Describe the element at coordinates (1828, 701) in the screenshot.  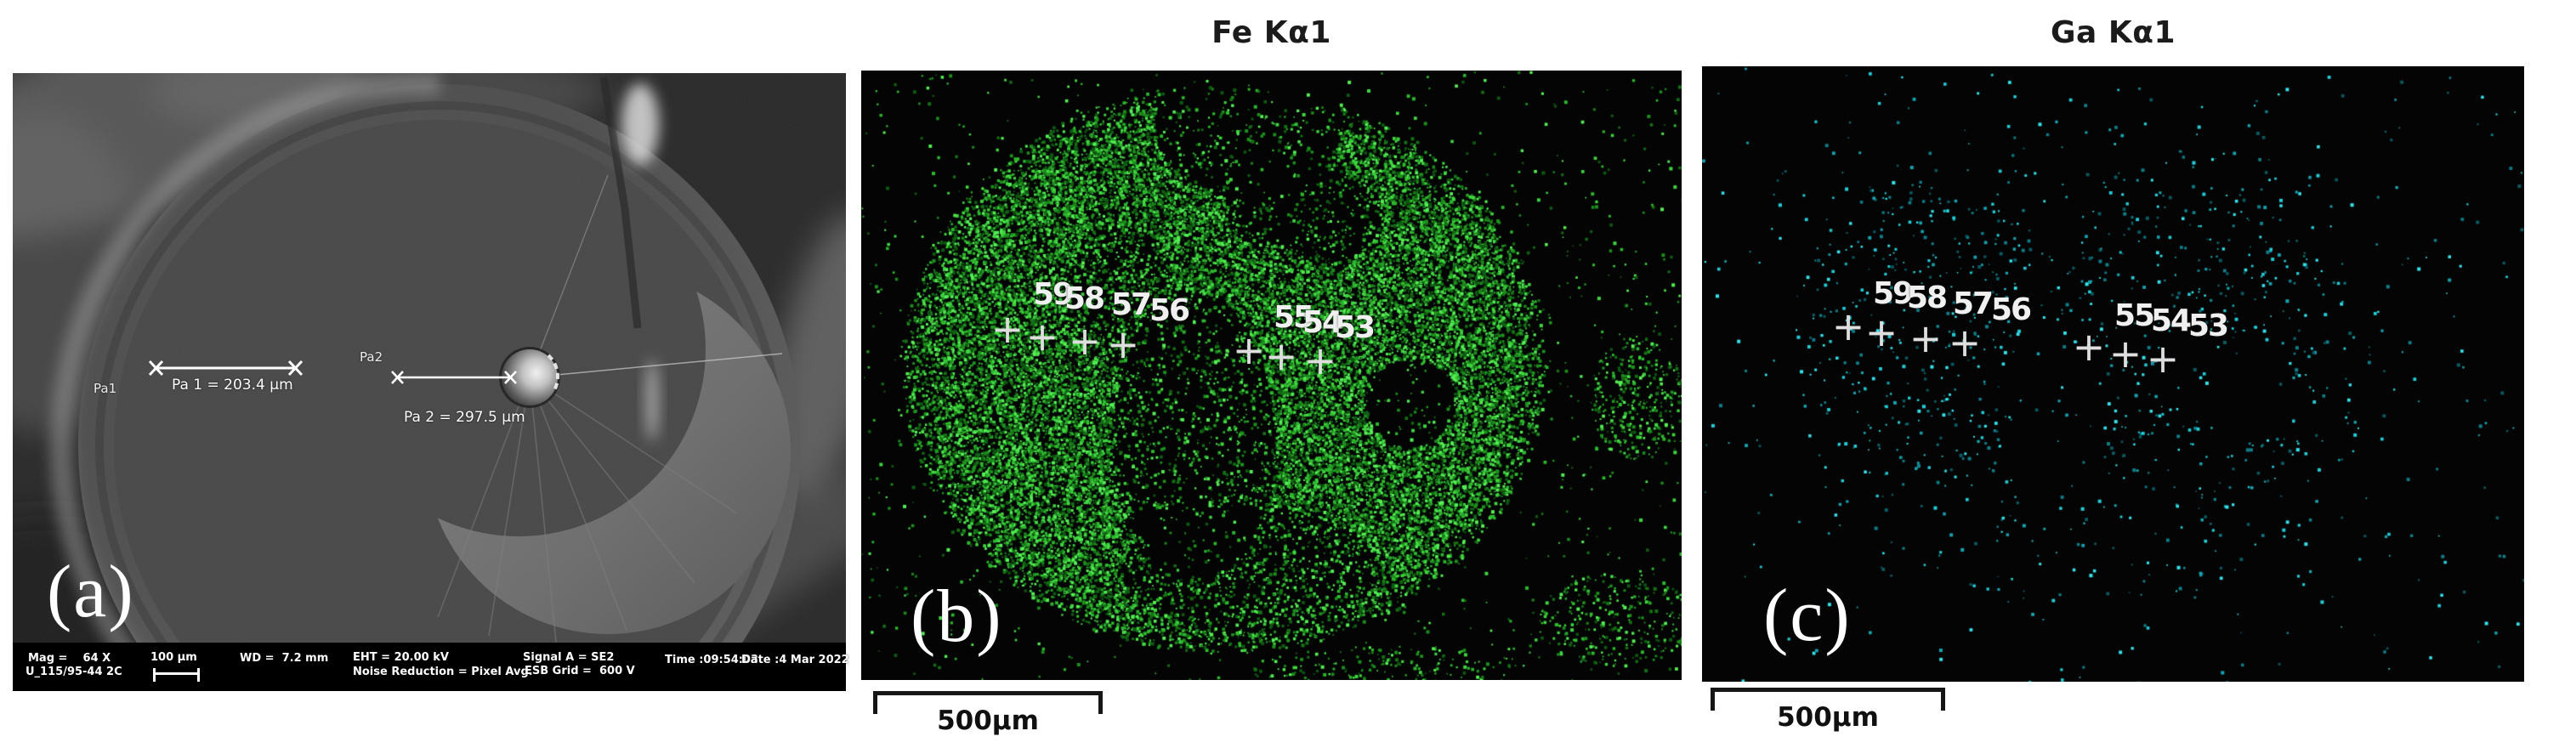
I see `scale-bar-c` at that location.